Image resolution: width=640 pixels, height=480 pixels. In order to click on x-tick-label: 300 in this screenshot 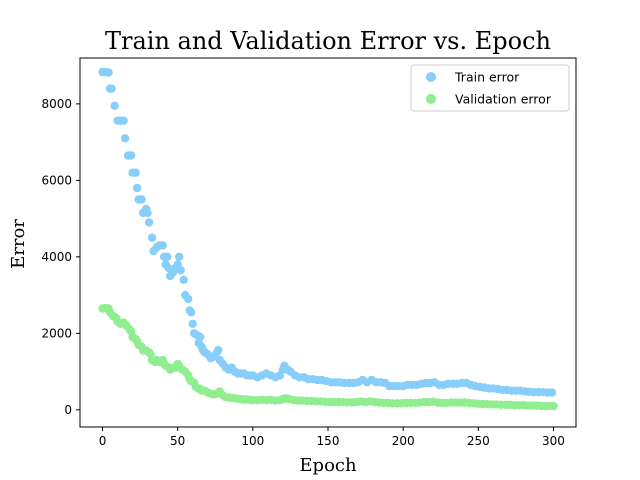, I will do `click(553, 441)`.